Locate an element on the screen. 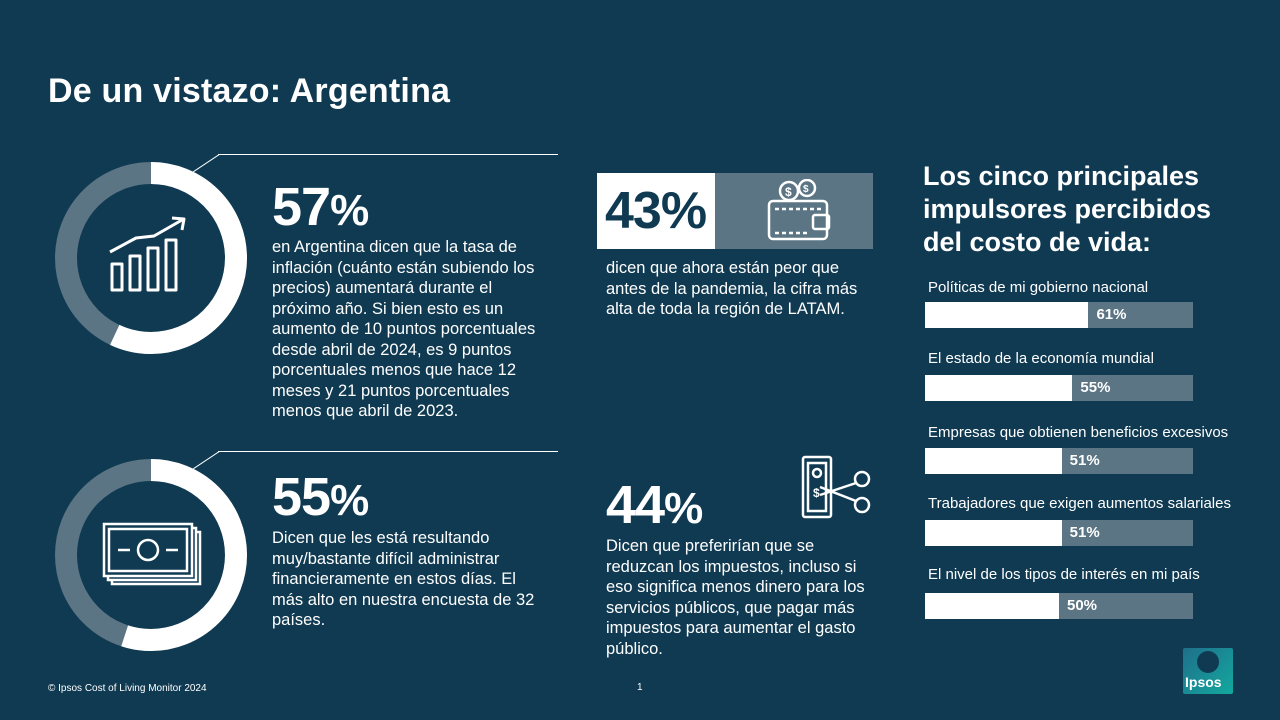  driver-bar: 61% is located at coordinates (1059, 315).